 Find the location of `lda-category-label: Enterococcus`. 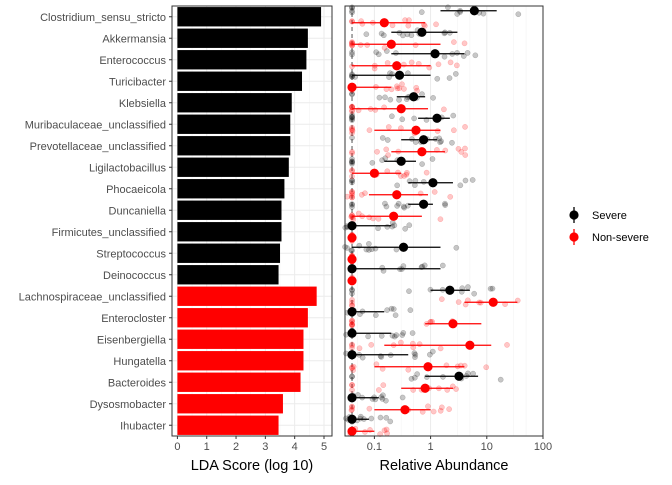

lda-category-label: Enterococcus is located at coordinates (132, 61).